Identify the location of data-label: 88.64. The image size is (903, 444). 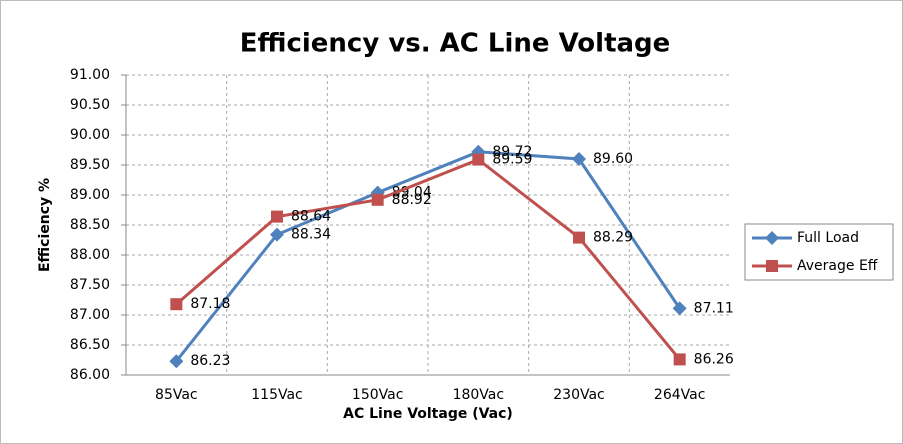
(311, 217).